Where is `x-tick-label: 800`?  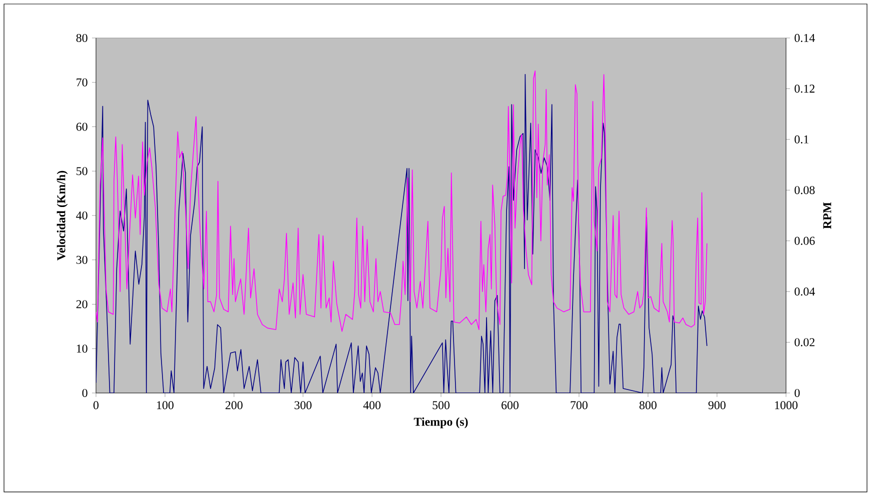 x-tick-label: 800 is located at coordinates (648, 405).